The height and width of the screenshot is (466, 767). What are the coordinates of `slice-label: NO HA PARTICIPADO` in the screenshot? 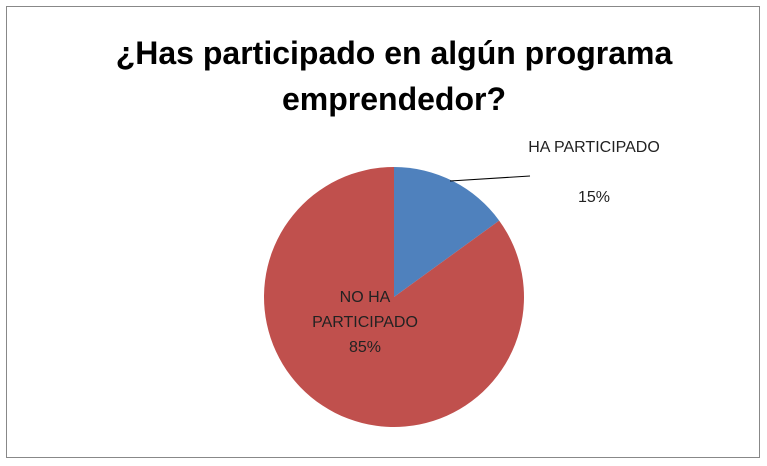 It's located at (365, 310).